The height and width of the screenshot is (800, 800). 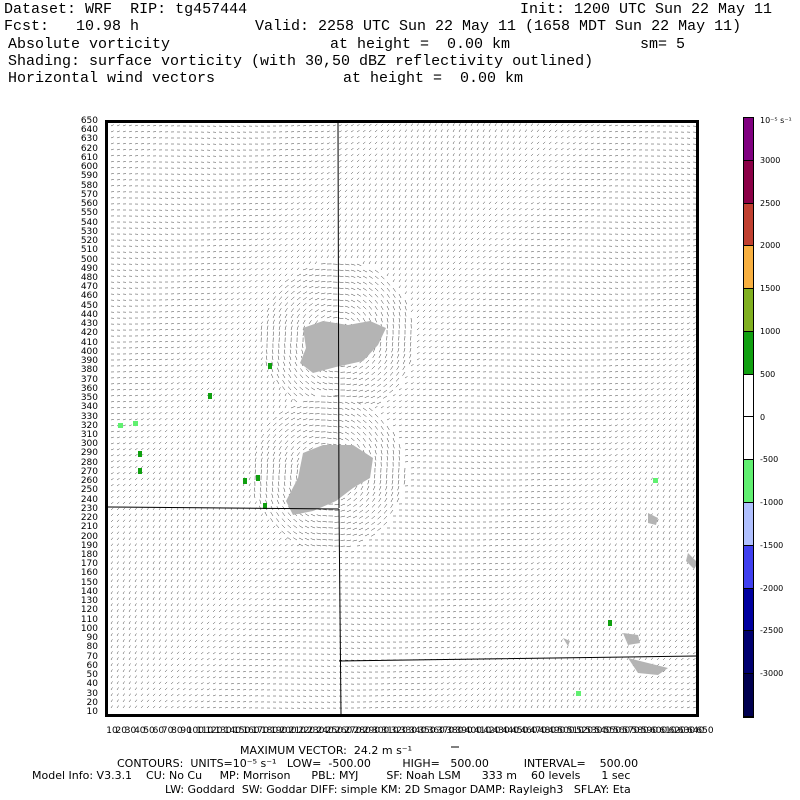 What do you see at coordinates (89, 416) in the screenshot?
I see `y-tick-label: 330` at bounding box center [89, 416].